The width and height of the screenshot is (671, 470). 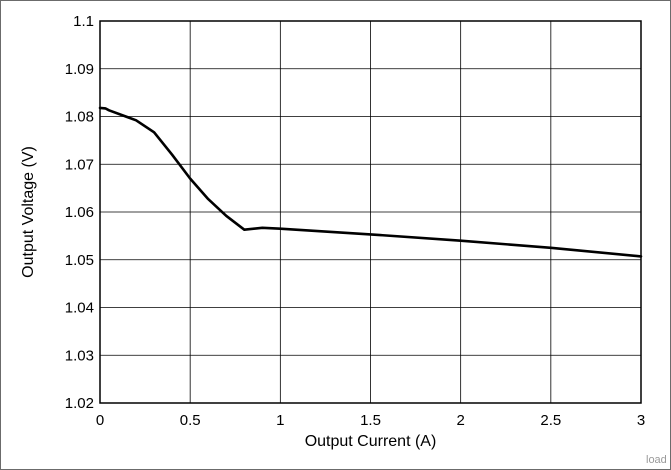 I want to click on x-tick-label: 0.5, so click(x=190, y=420).